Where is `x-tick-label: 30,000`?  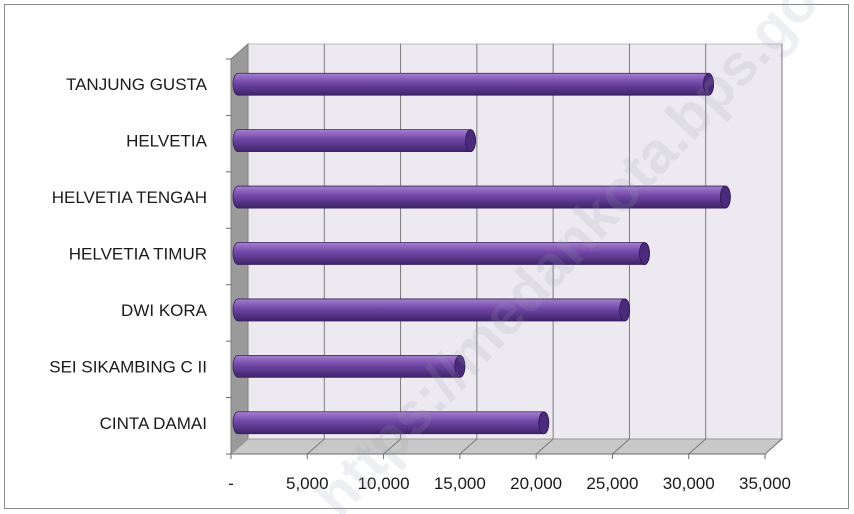 x-tick-label: 30,000 is located at coordinates (689, 483).